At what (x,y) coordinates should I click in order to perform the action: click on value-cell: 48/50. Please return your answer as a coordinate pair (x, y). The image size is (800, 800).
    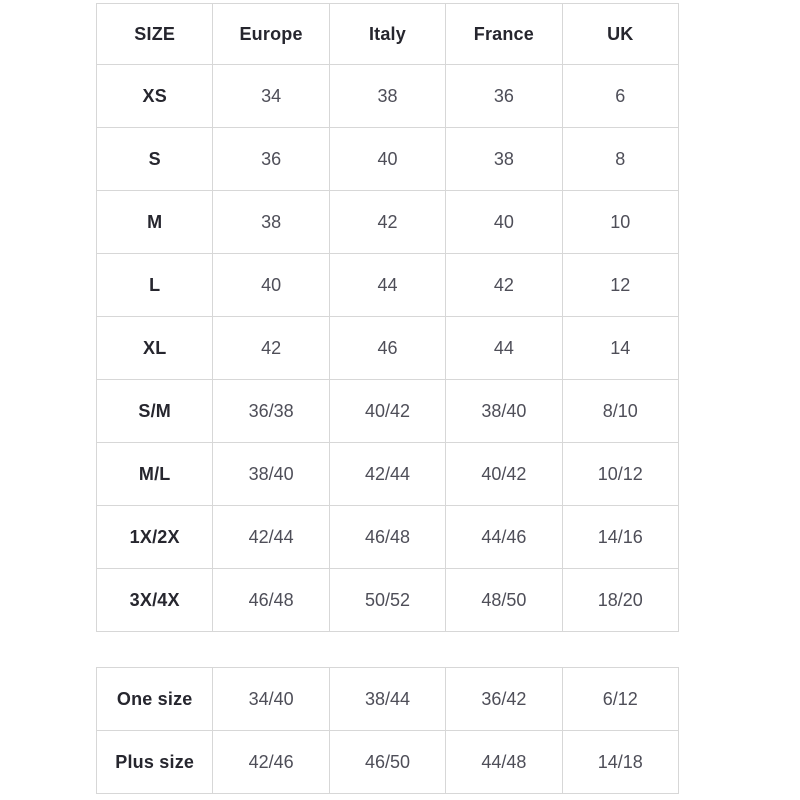
    Looking at the image, I should click on (504, 600).